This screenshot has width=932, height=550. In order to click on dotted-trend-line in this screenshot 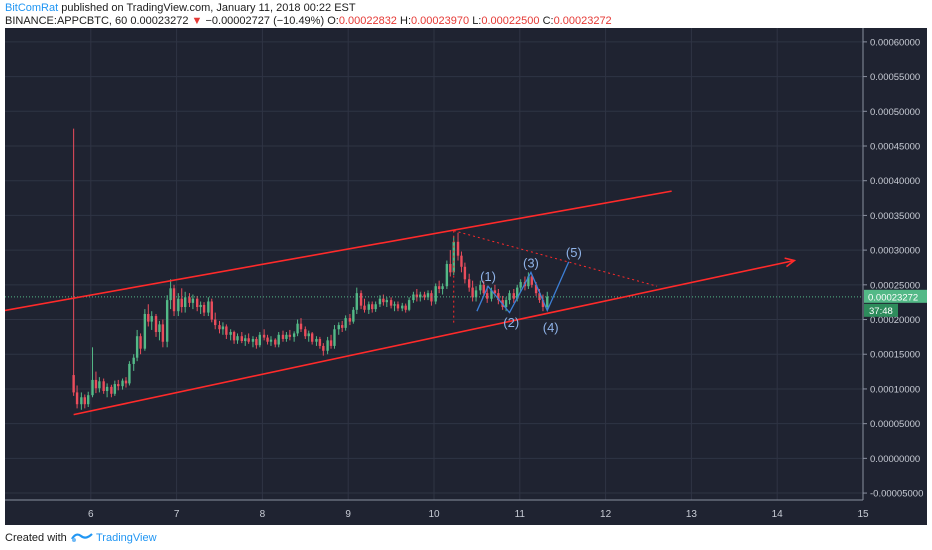, I will do `click(555, 258)`.